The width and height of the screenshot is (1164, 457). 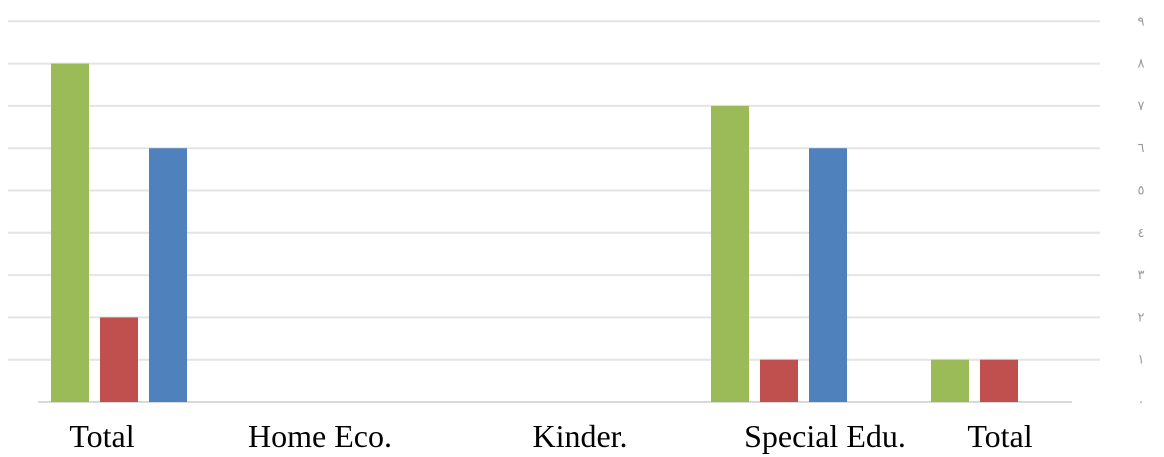 I want to click on y-tick-label: ٩, so click(x=1141, y=21).